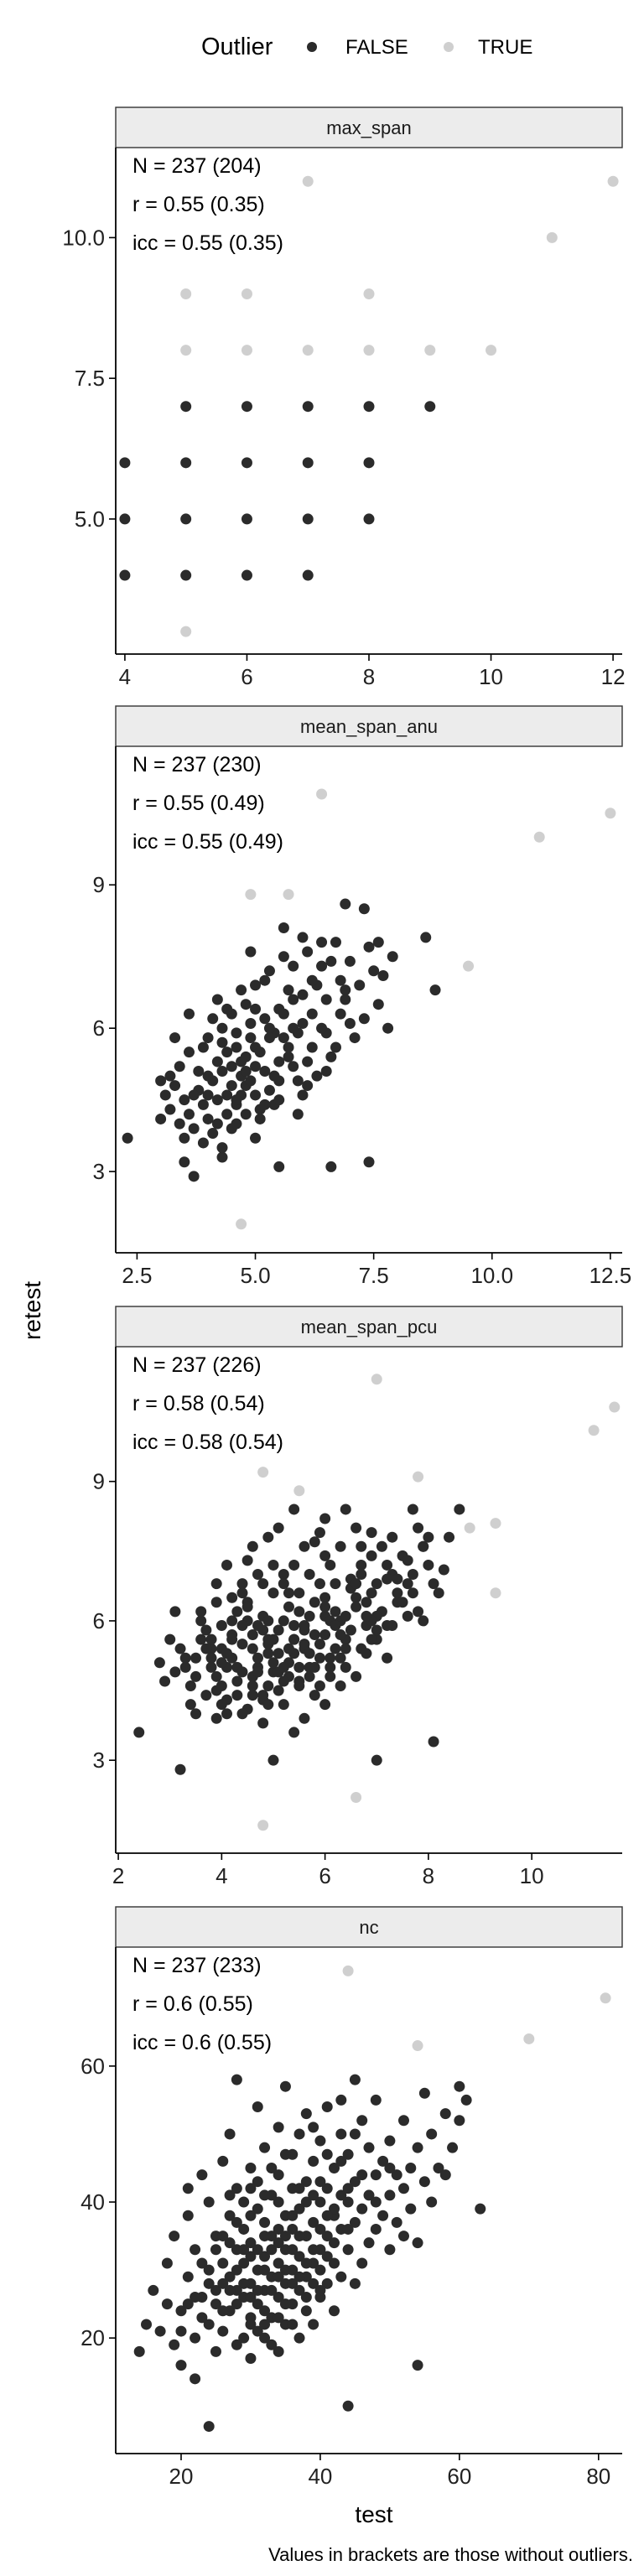 The height and width of the screenshot is (2576, 644). Describe the element at coordinates (324, 1875) in the screenshot. I see `x-tick-label: 6` at that location.